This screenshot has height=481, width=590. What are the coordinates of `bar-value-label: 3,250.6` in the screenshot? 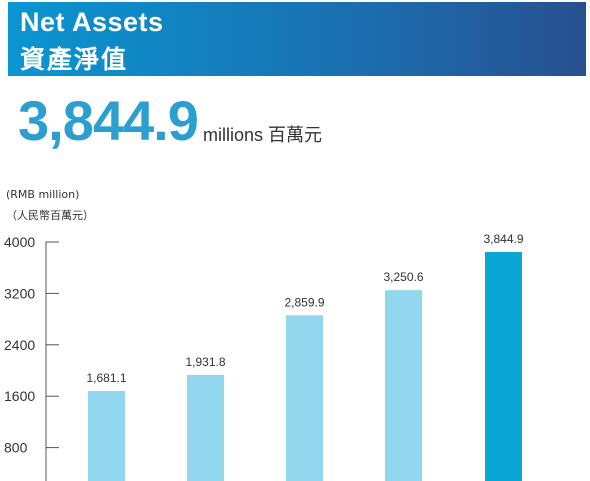 It's located at (403, 277).